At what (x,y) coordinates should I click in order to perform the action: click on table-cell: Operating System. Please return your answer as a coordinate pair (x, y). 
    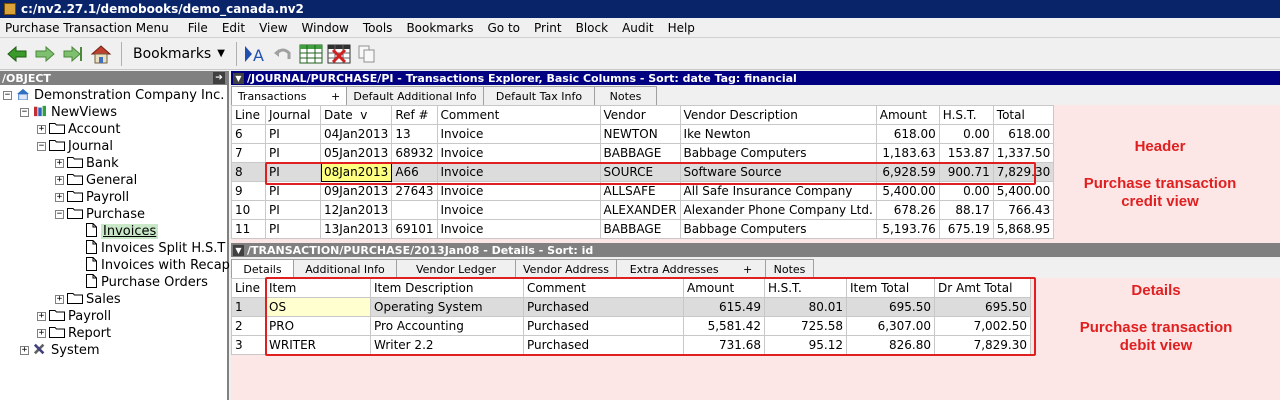
    Looking at the image, I should click on (447, 307).